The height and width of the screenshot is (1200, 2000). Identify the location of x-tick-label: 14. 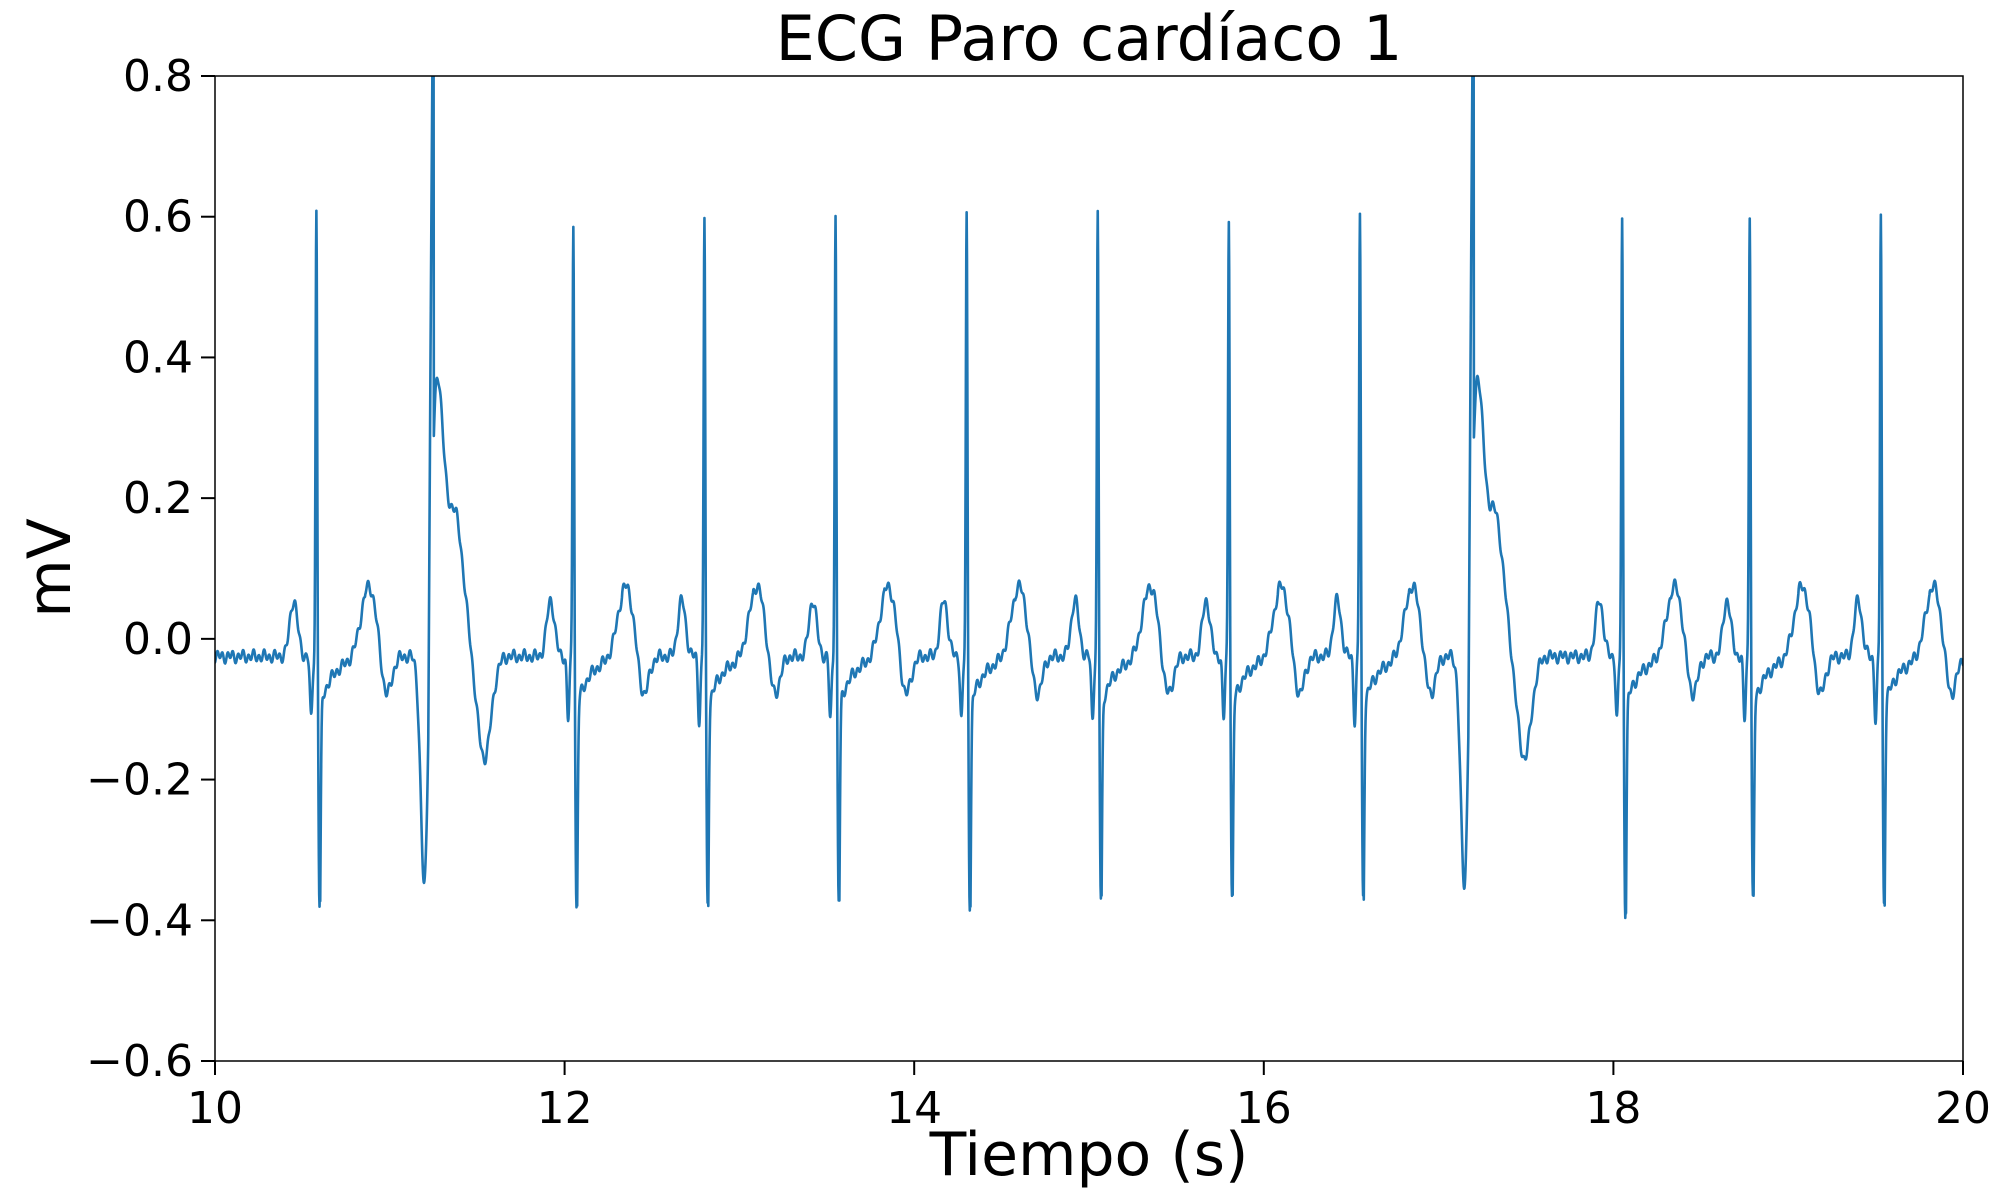
(914, 1108).